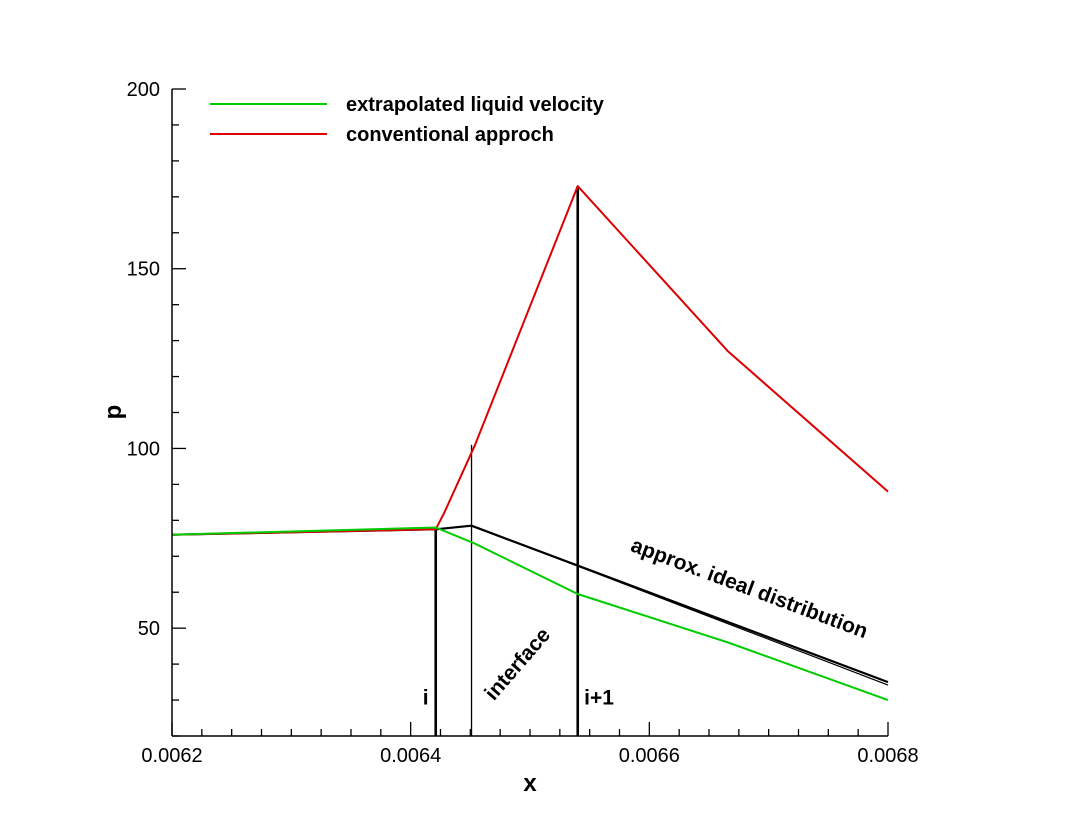  What do you see at coordinates (599, 697) in the screenshot?
I see `annotation-i-plus-1: i+1` at bounding box center [599, 697].